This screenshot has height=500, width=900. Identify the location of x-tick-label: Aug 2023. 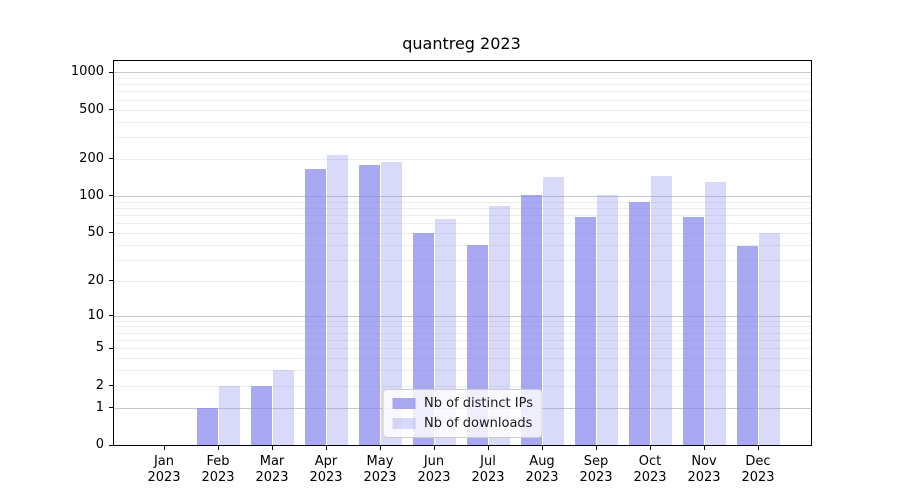
(542, 469).